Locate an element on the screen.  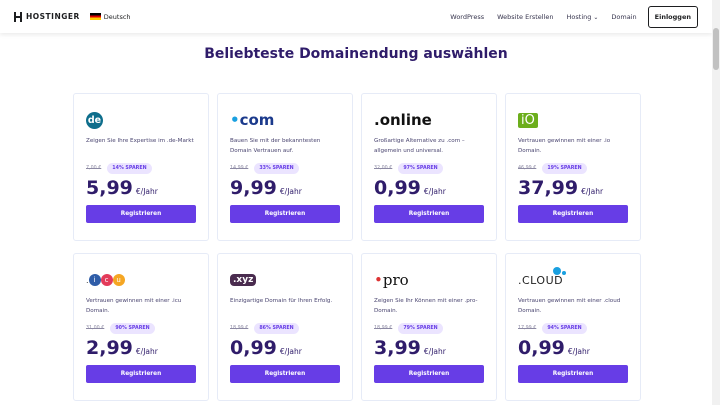
language-selector: Deutsch is located at coordinates (110, 16).